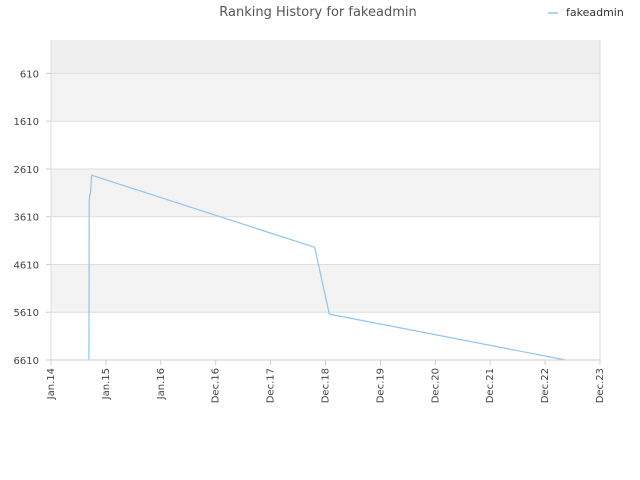 The width and height of the screenshot is (640, 480). I want to click on y-tick-label: 4610, so click(26, 265).